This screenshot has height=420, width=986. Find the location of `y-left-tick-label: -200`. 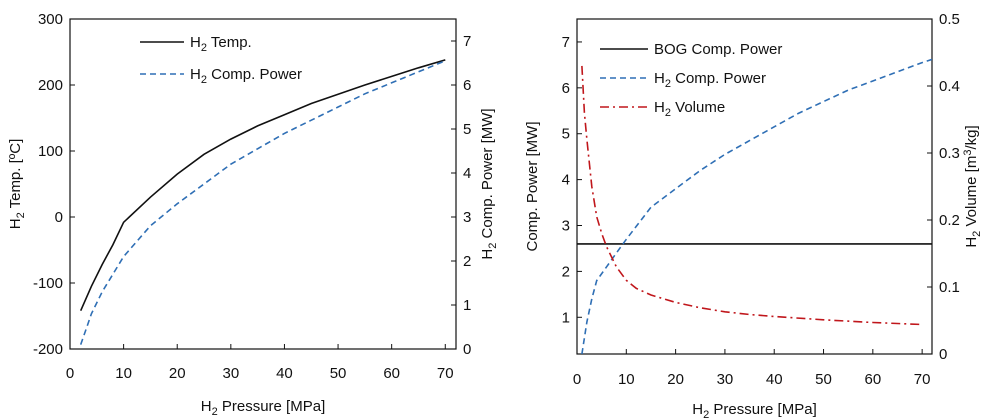

y-left-tick-label: -200 is located at coordinates (48, 349).